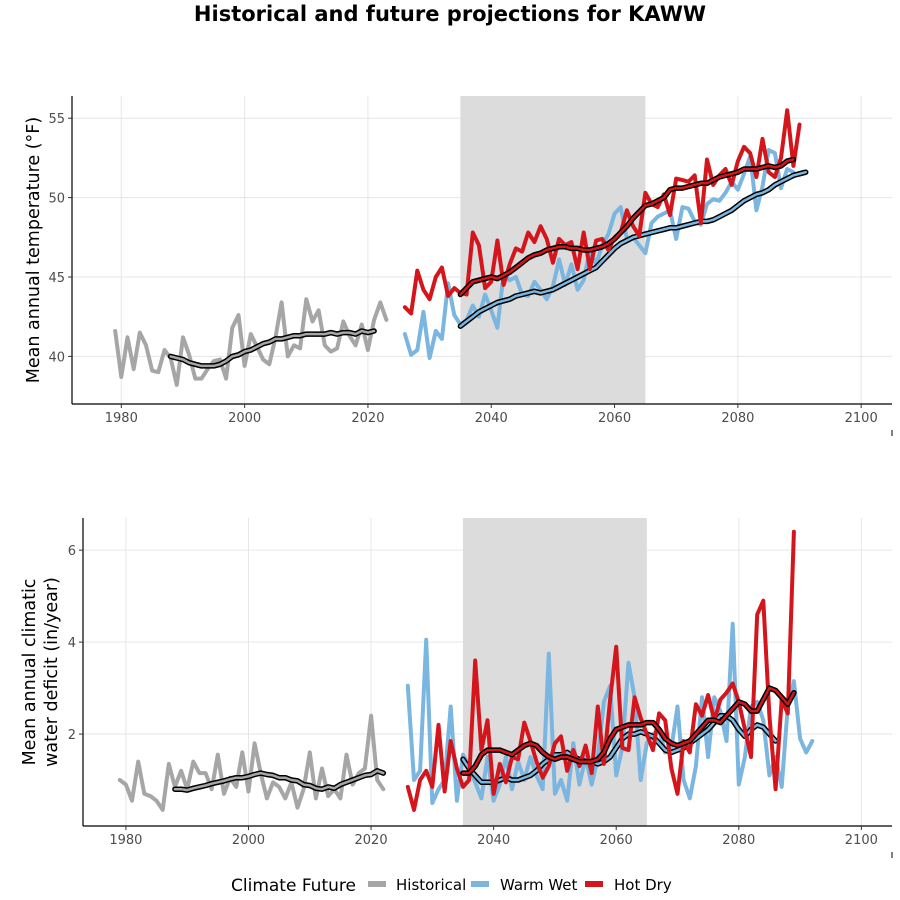  I want to click on series-warm-wet, so click(599, 254).